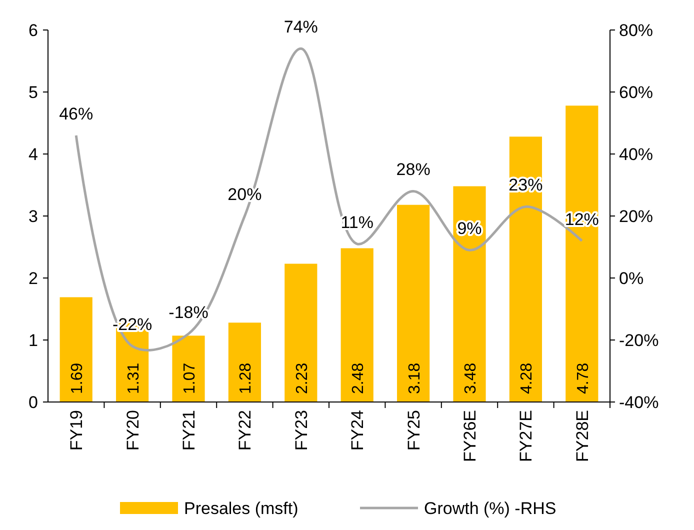 The image size is (694, 530). Describe the element at coordinates (245, 194) in the screenshot. I see `data-label: 20%` at that location.